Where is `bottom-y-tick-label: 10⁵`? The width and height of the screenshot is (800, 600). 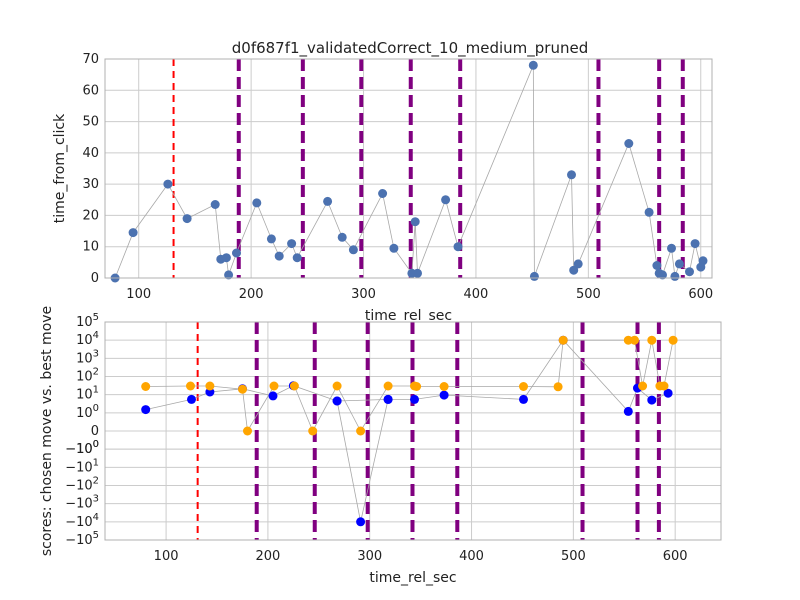 bottom-y-tick-label: 10⁵ is located at coordinates (87, 321).